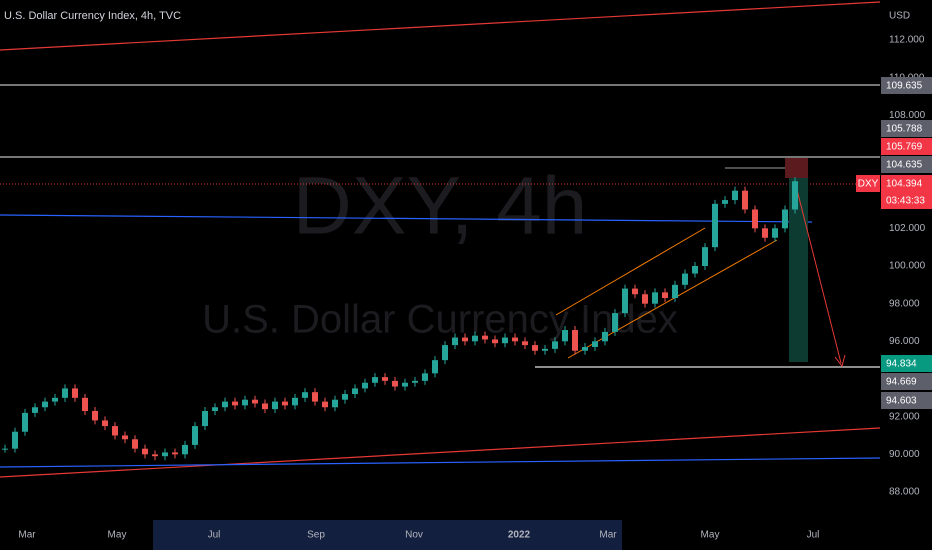 This screenshot has width=932, height=550. I want to click on channel-line, so click(630, 271).